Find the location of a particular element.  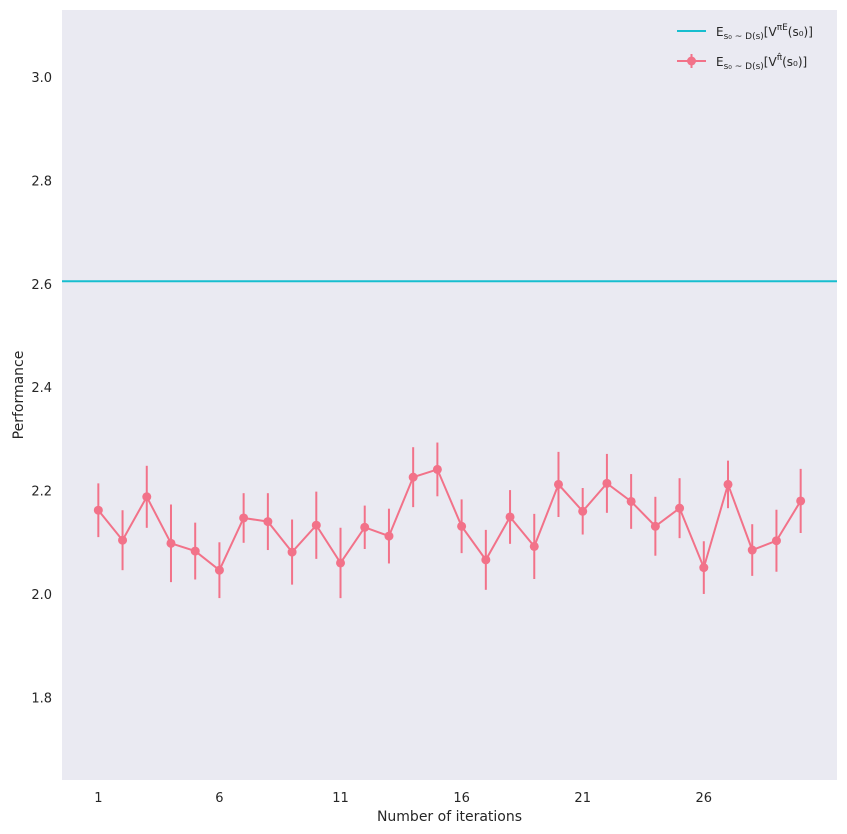

y-axis-ticks: 1.8 2.0 2.2 2.4 2.6 2.8 3.0 is located at coordinates (41, 388).